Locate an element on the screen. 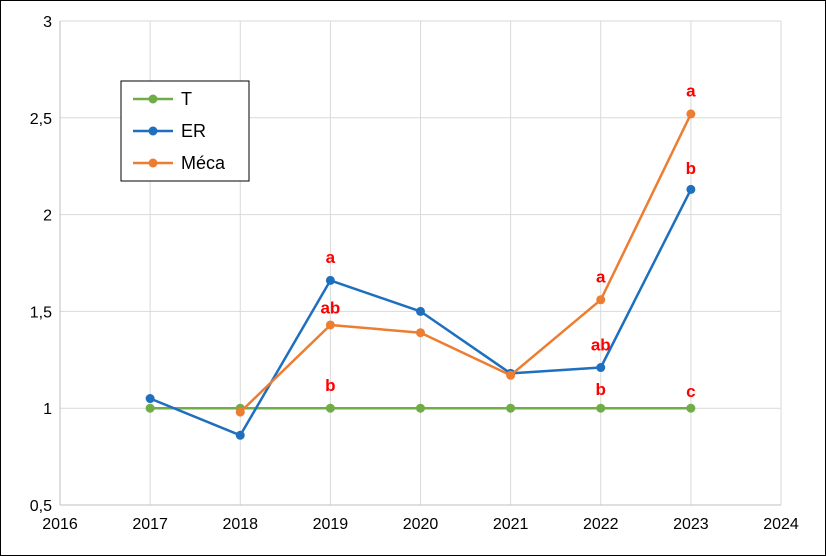 Image resolution: width=826 pixels, height=556 pixels. legend-marker-er is located at coordinates (153, 131).